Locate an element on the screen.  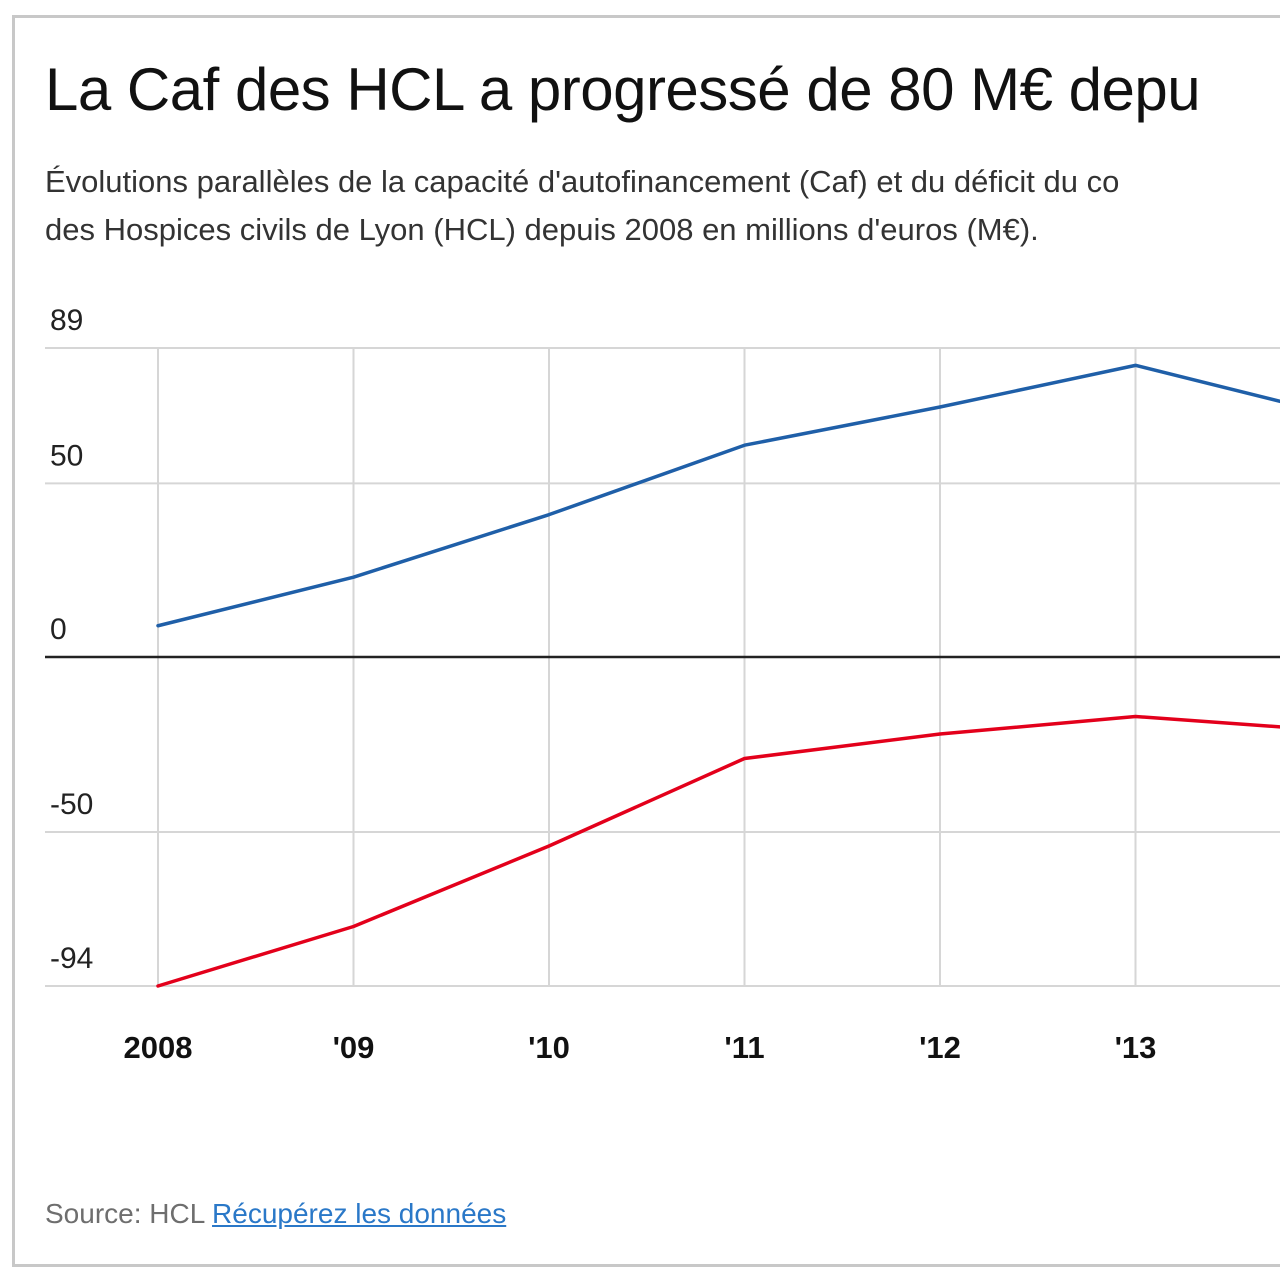
source-label: Source: HCL is located at coordinates (125, 1213).